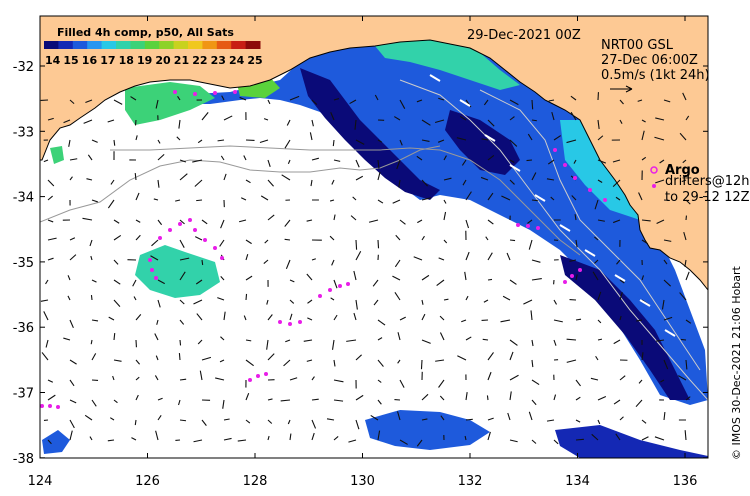  What do you see at coordinates (144, 60) in the screenshot?
I see `colorbar-tick-label: 19` at bounding box center [144, 60].